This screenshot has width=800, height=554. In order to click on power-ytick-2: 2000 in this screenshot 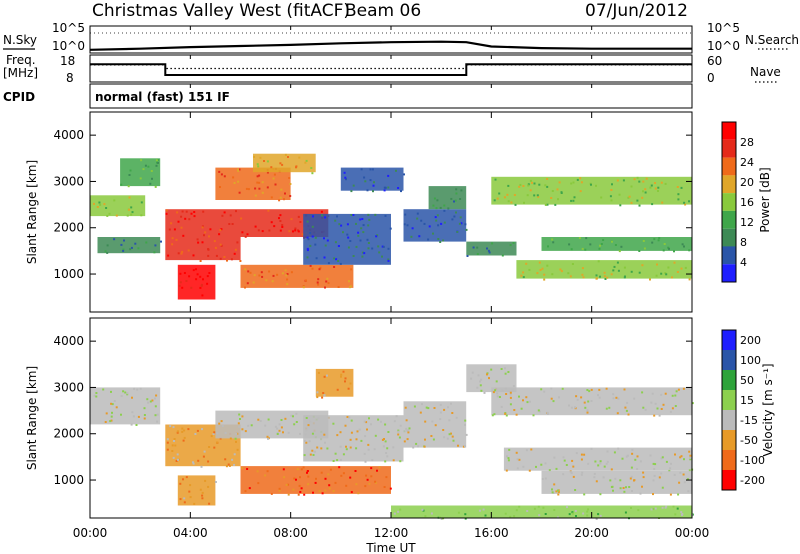, I will do `click(68, 228)`.